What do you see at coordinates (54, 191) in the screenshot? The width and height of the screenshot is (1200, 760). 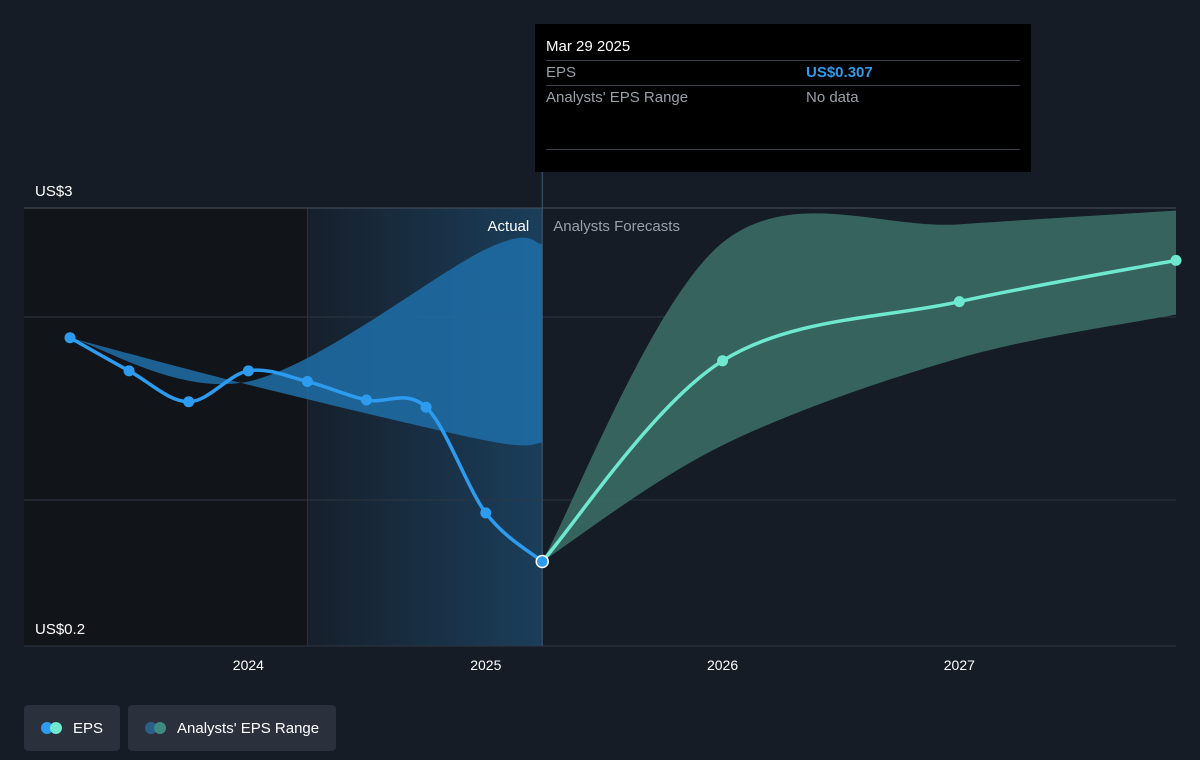 I see `y-tick-label-top: US$3` at bounding box center [54, 191].